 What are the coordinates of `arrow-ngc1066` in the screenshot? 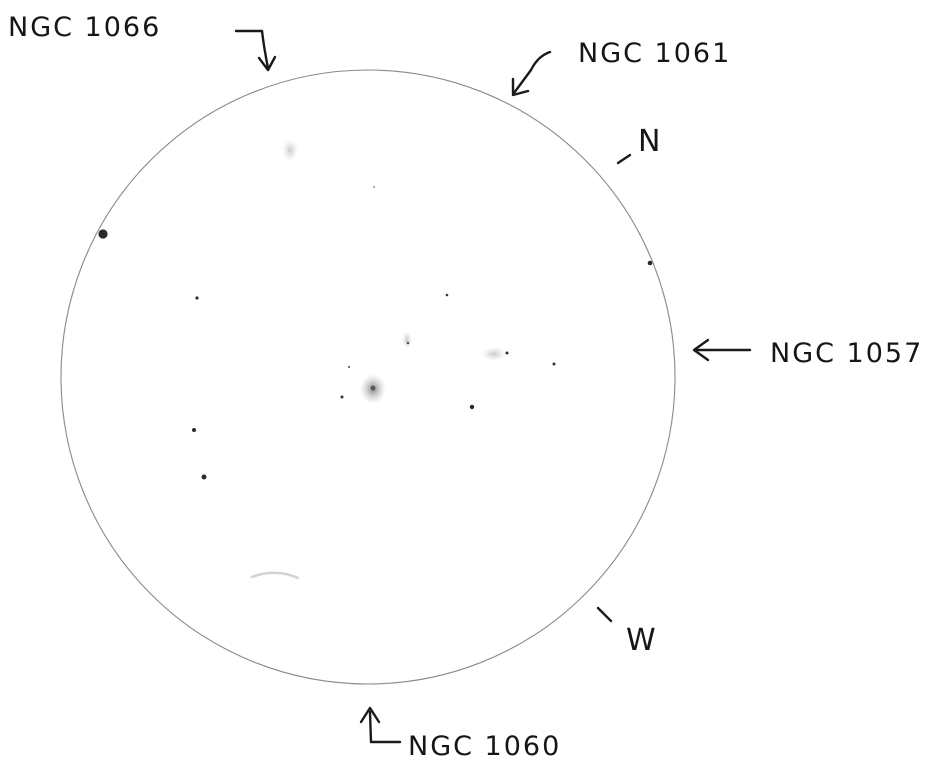 It's located at (252, 49).